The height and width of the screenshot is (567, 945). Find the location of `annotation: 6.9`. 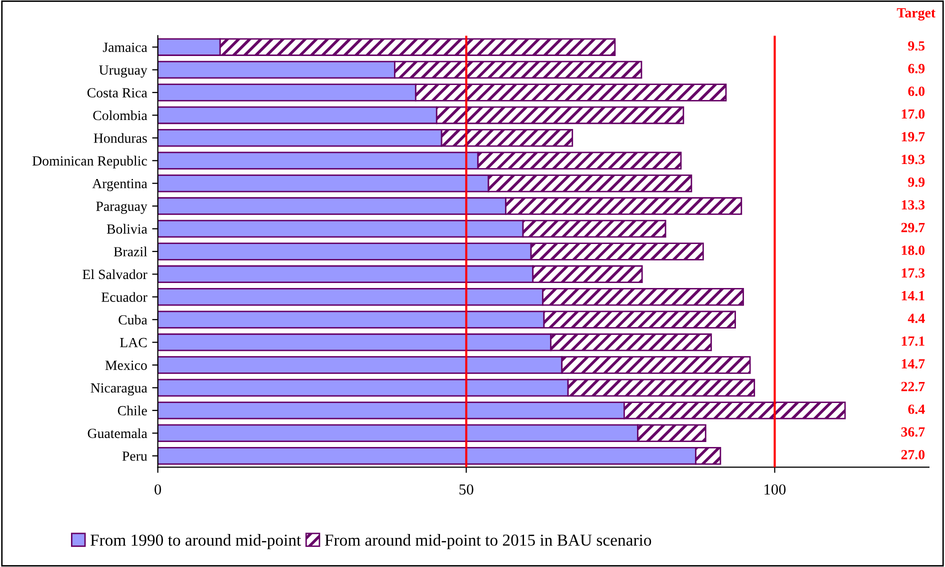

annotation: 6.9 is located at coordinates (916, 69).